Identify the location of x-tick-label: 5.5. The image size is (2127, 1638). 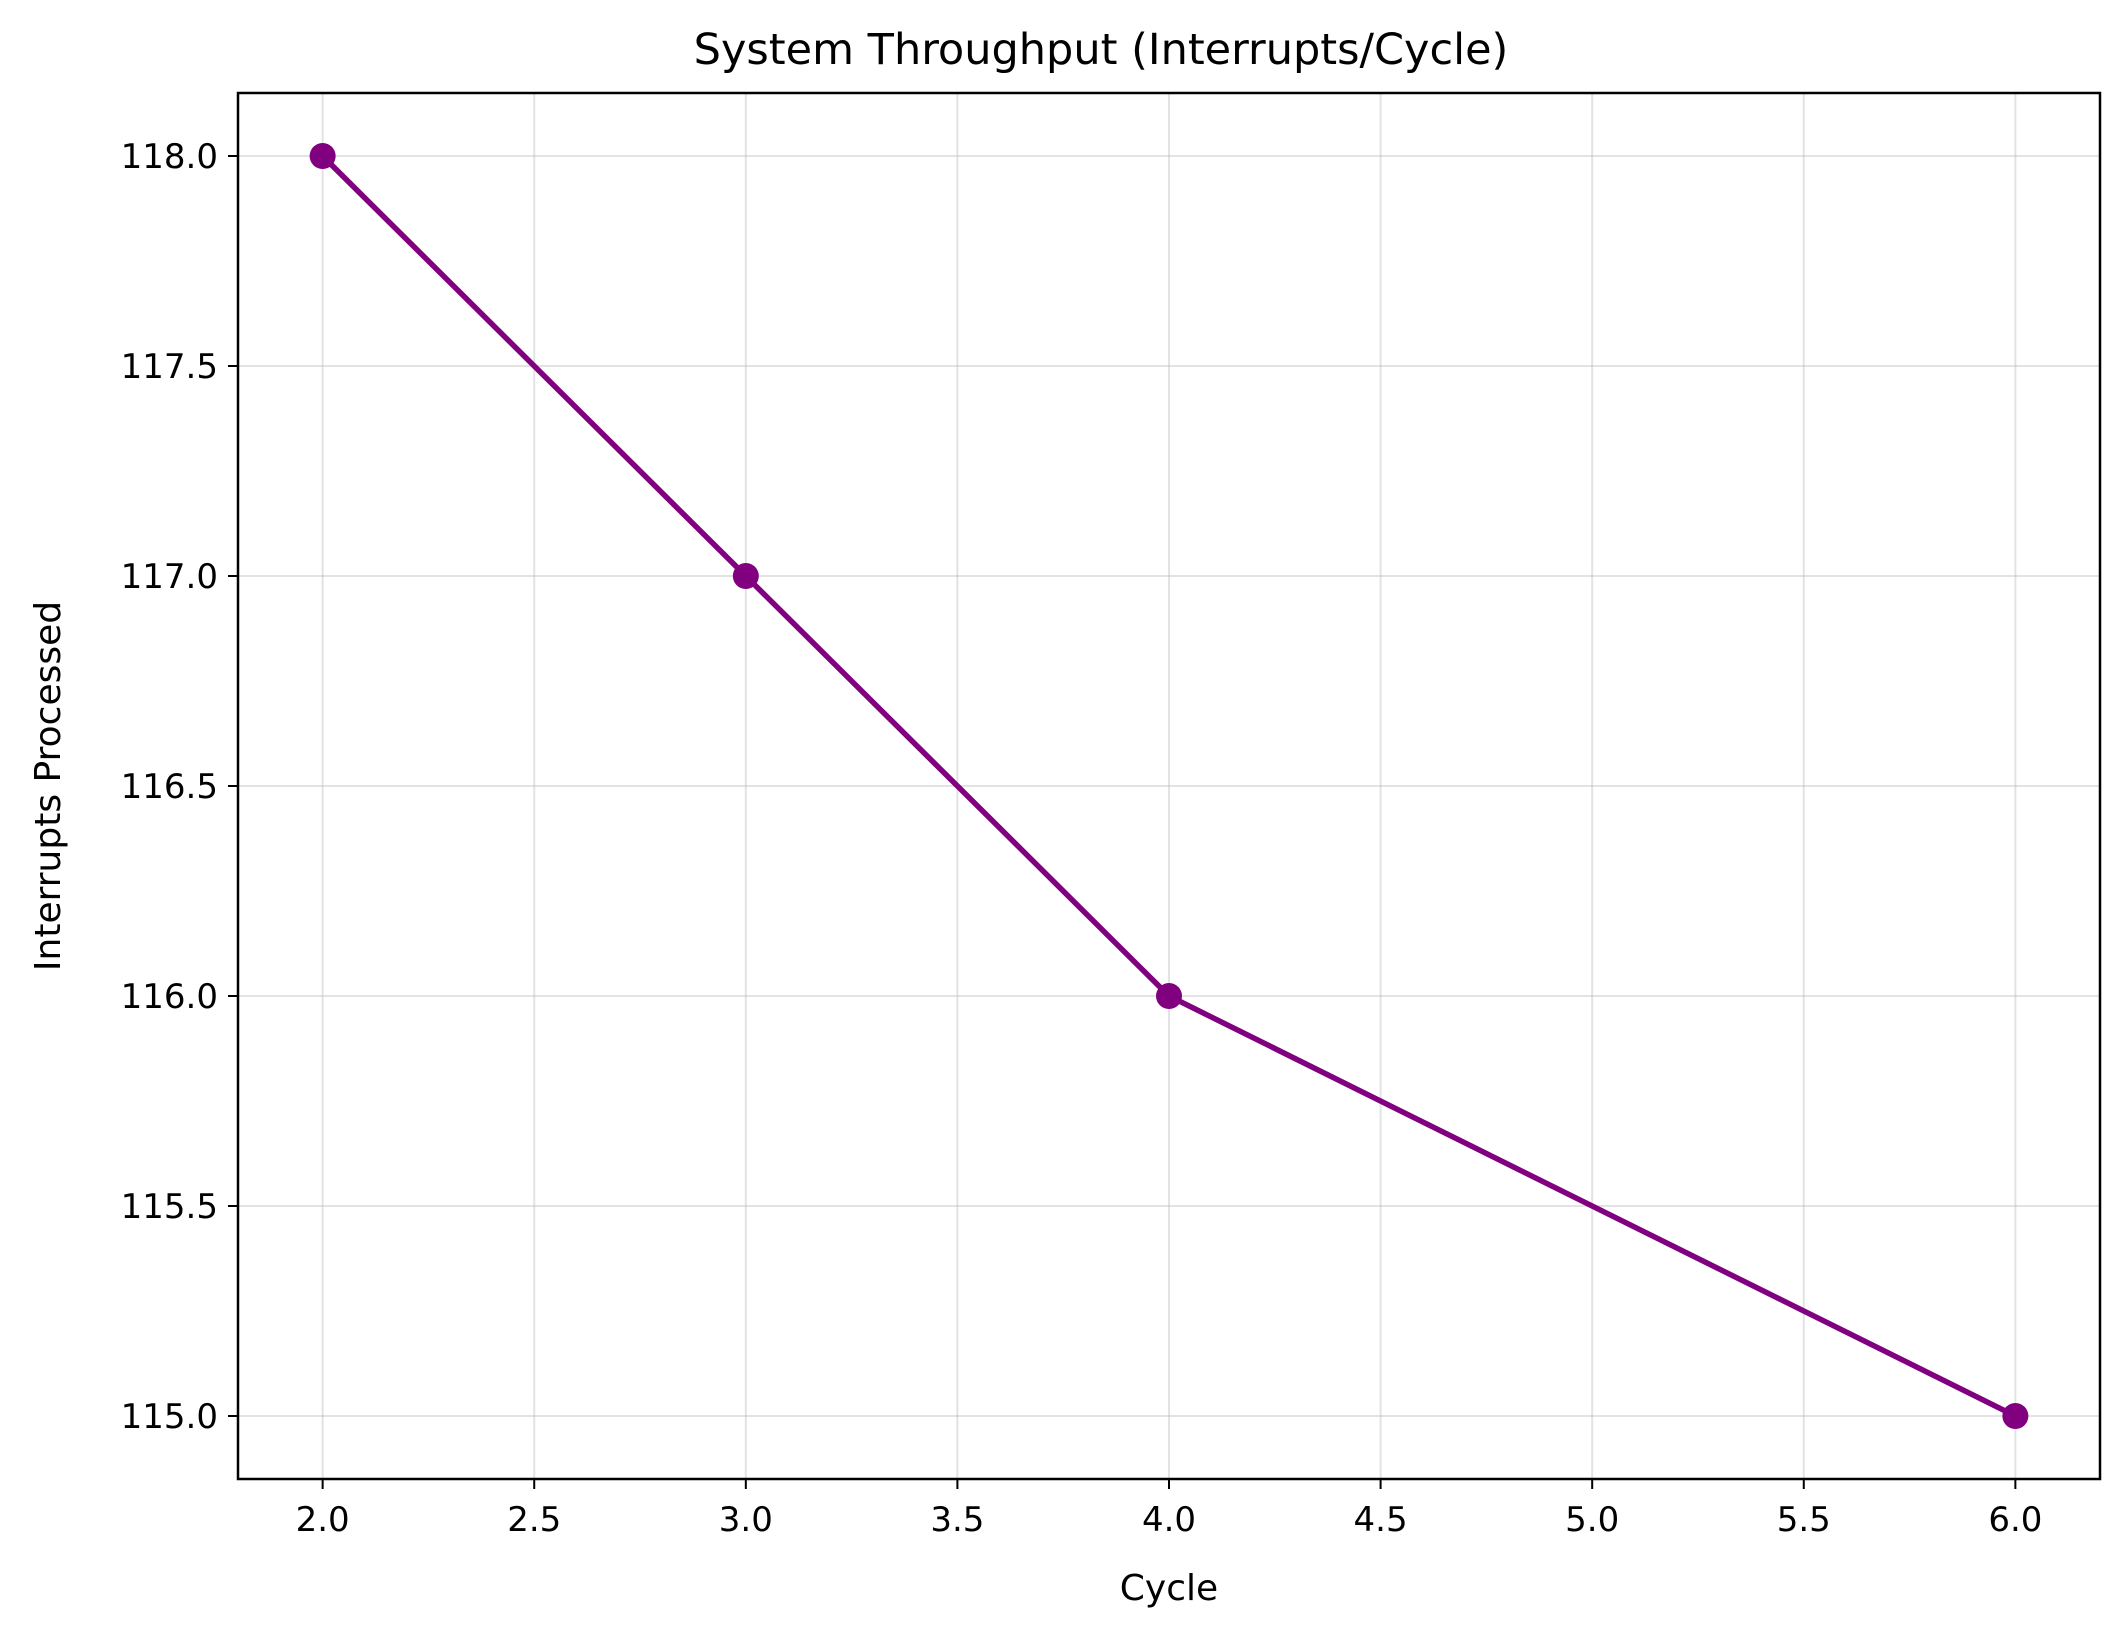
(1804, 1520).